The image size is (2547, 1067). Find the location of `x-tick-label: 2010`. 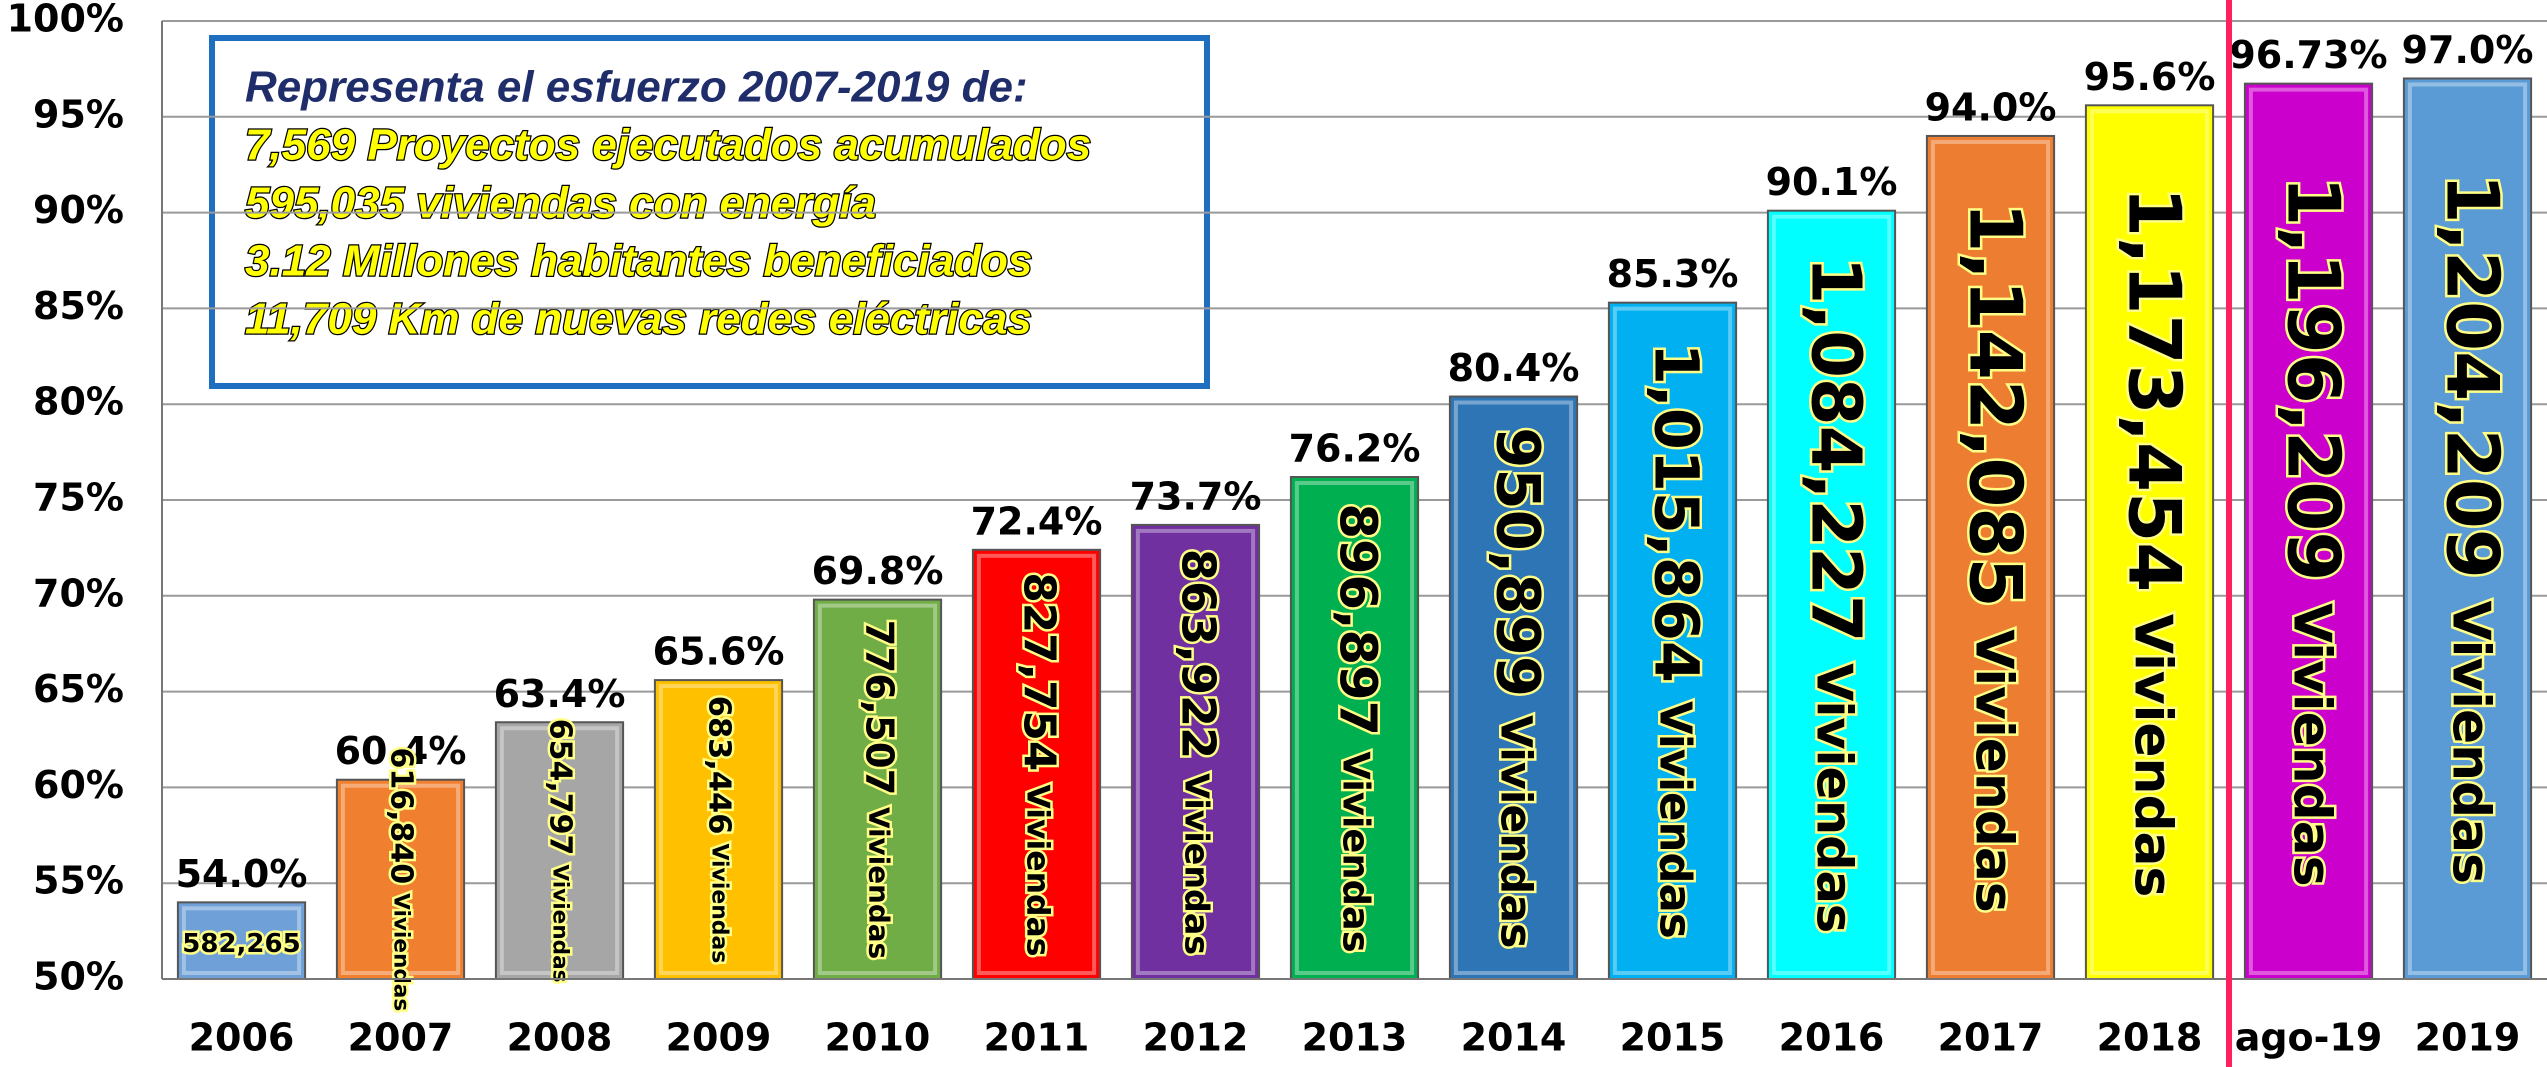

x-tick-label: 2010 is located at coordinates (878, 1038).